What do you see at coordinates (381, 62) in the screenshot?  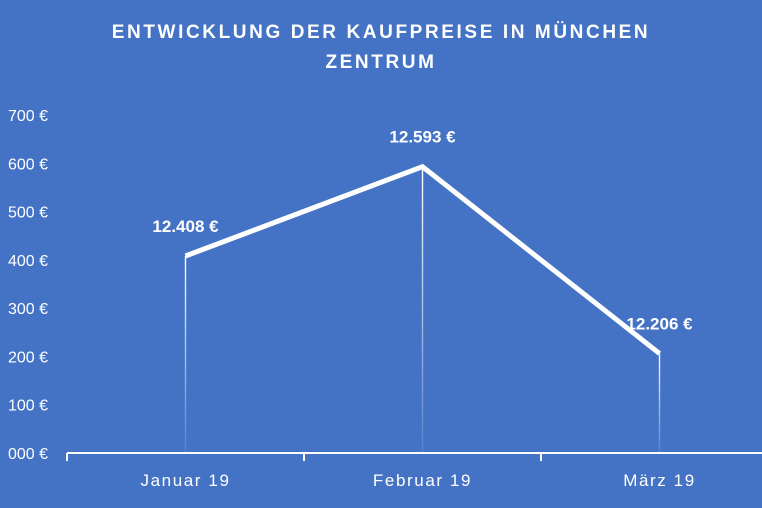 I see `chart-title-line-2: ZENTRUM` at bounding box center [381, 62].